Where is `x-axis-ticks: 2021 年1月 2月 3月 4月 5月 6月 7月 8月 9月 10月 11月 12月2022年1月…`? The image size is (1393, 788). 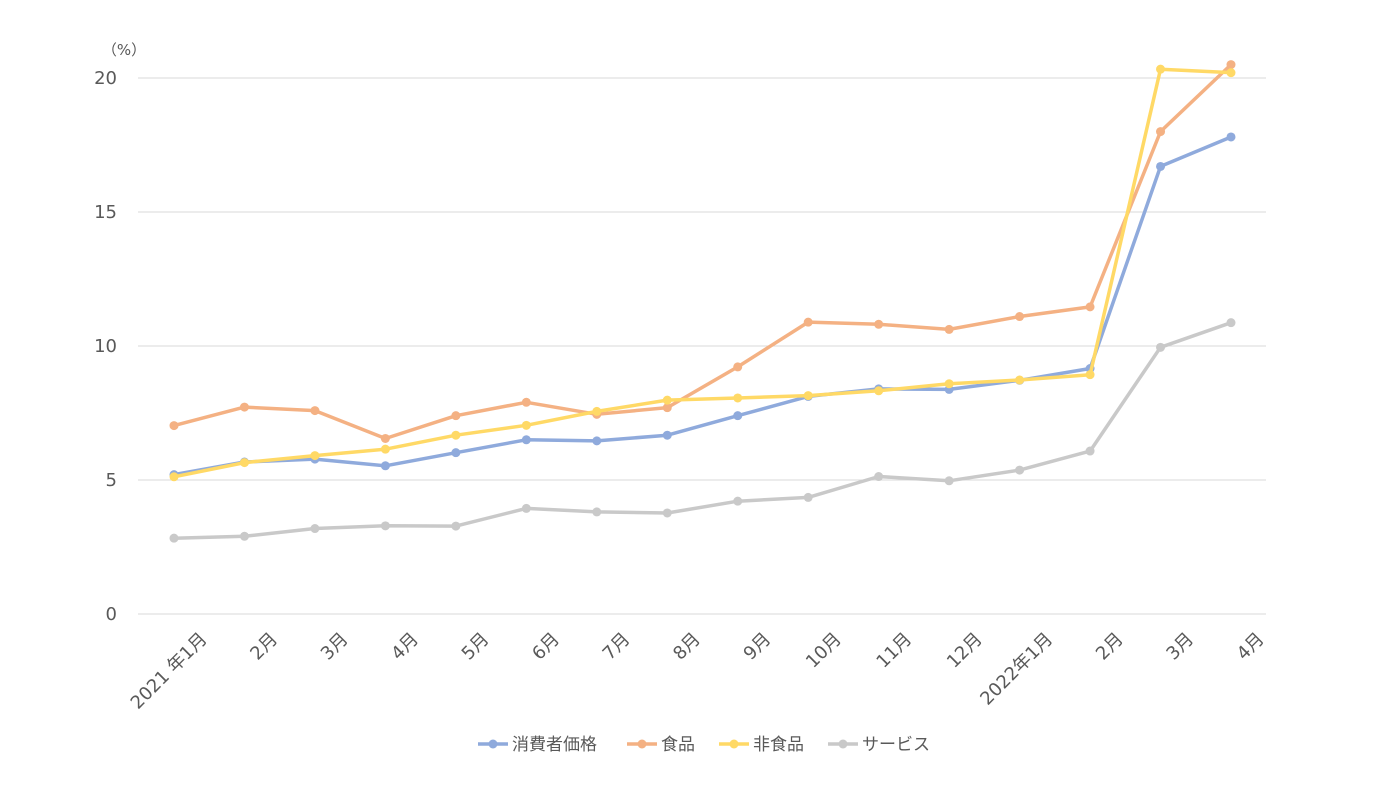
x-axis-ticks: 2021 年1月 2月 3月 4月 5月 6月 7月 8月 9月 10月 11月 12月2022年1月… is located at coordinates (698, 671).